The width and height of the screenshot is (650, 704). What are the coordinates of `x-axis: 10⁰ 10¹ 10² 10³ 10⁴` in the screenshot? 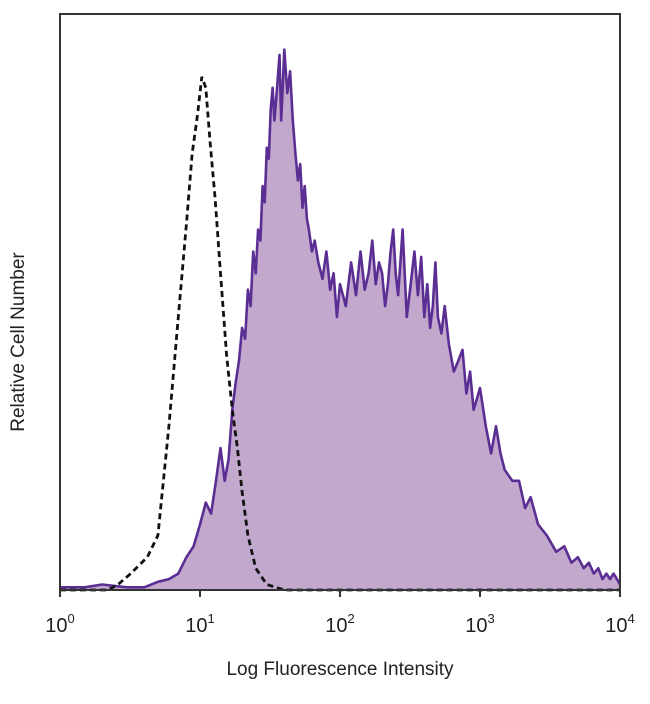 It's located at (340, 613).